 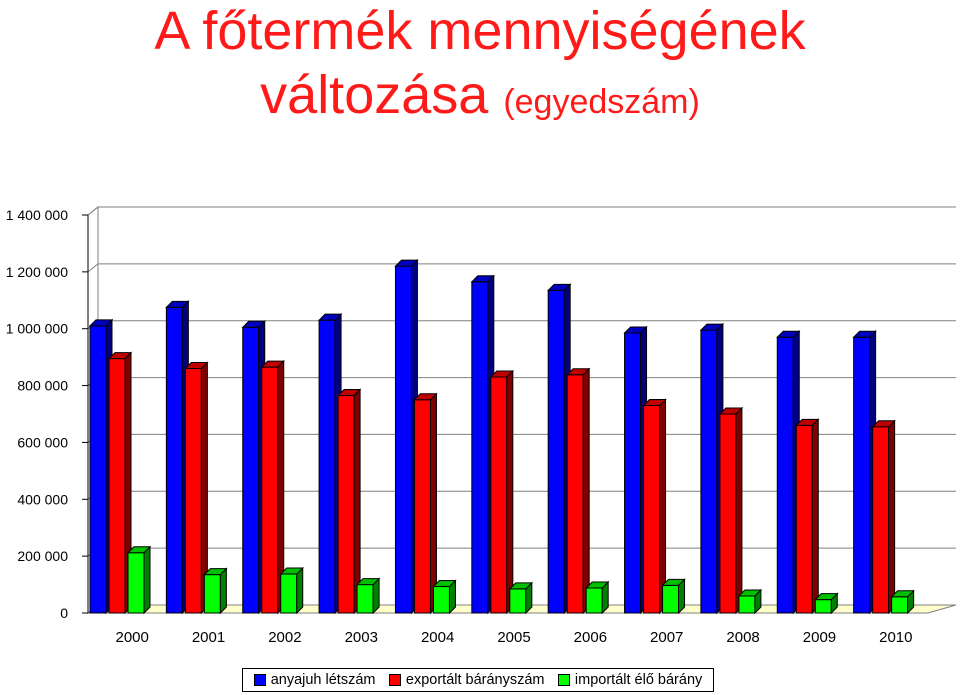 What do you see at coordinates (374, 95) in the screenshot?
I see `chart-title-main: változása` at bounding box center [374, 95].